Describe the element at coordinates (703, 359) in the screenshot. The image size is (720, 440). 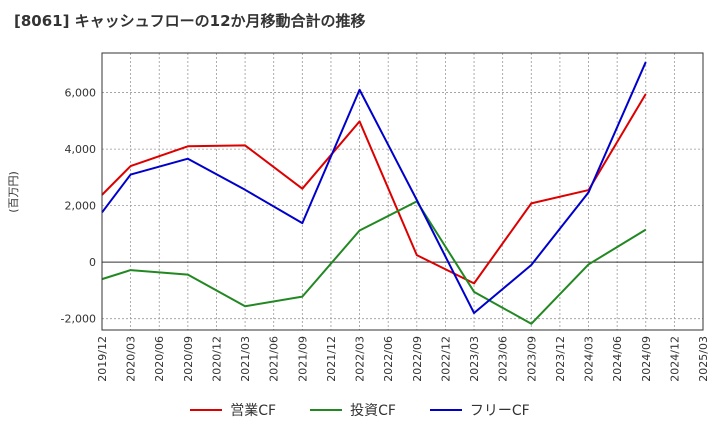
I see `x-tick-label: 2025/03` at that location.